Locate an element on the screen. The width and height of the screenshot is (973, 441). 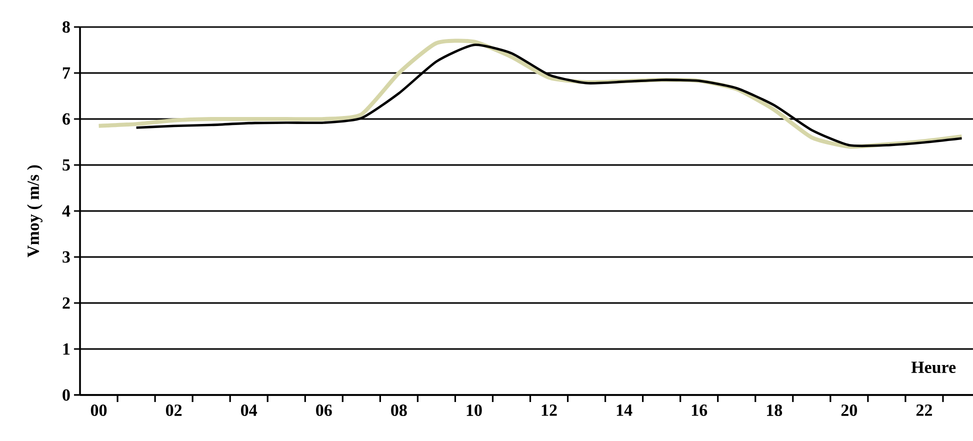
x-tick-label: 08 is located at coordinates (399, 410).